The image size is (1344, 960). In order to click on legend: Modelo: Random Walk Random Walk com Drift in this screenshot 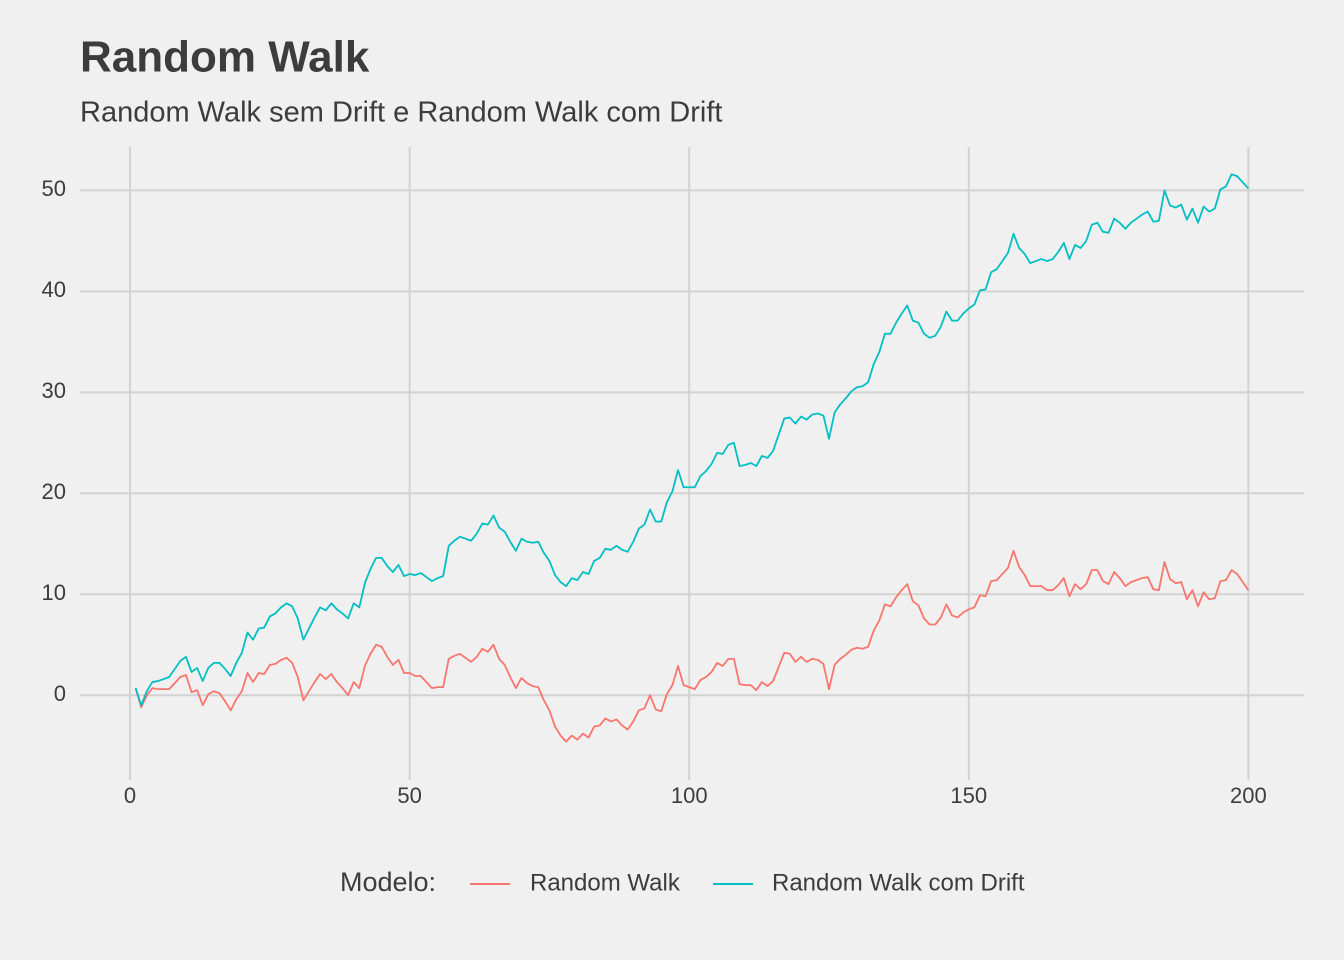, I will do `click(682, 882)`.